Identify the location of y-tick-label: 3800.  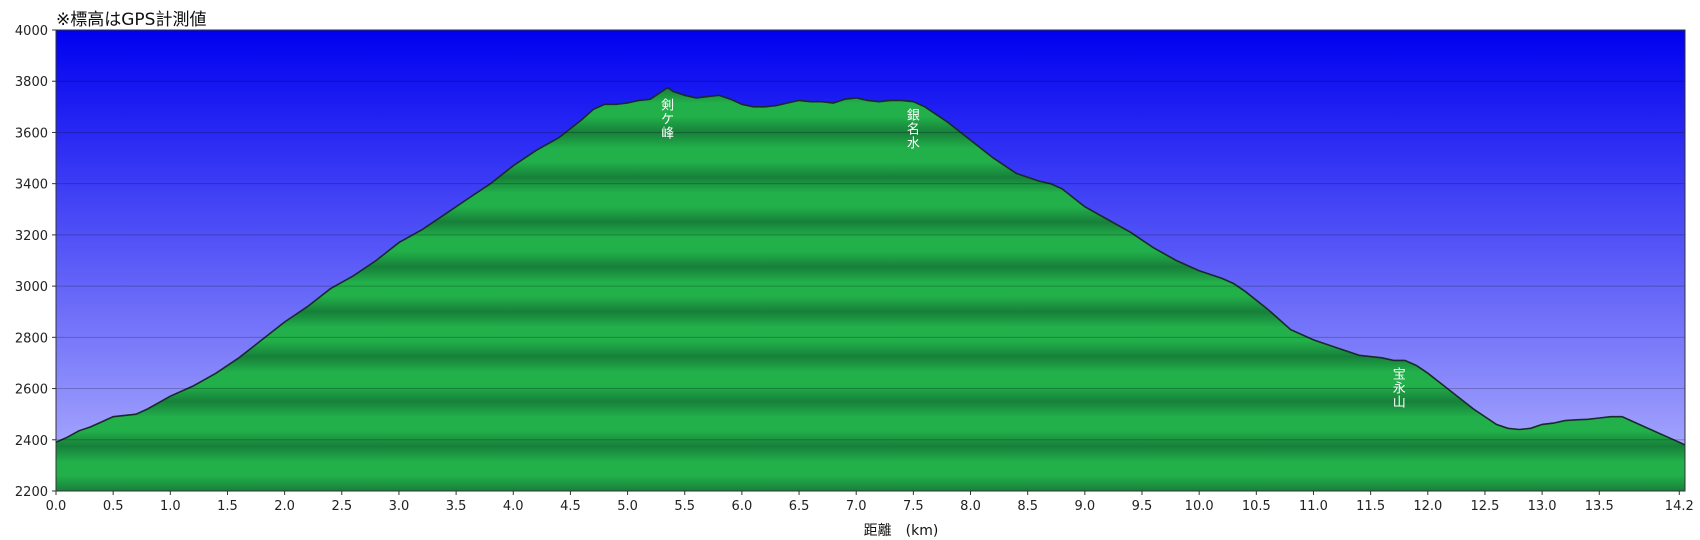
(31, 82).